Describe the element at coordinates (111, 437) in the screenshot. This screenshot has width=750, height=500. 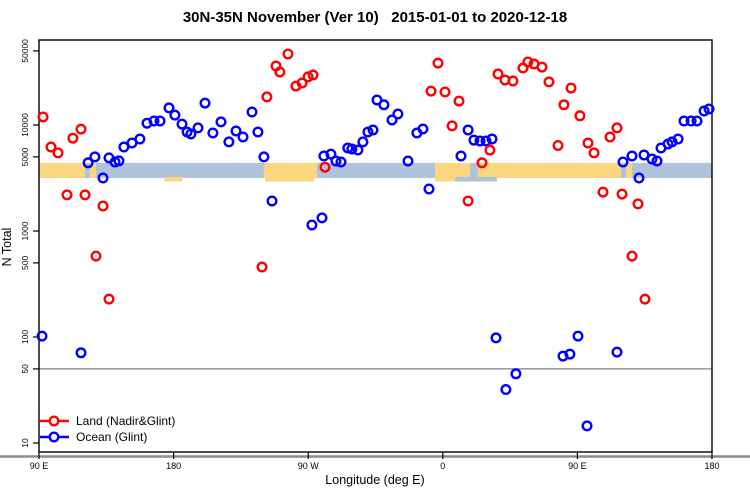
I see `legend-ocean-label: Ocean (Glint)` at that location.